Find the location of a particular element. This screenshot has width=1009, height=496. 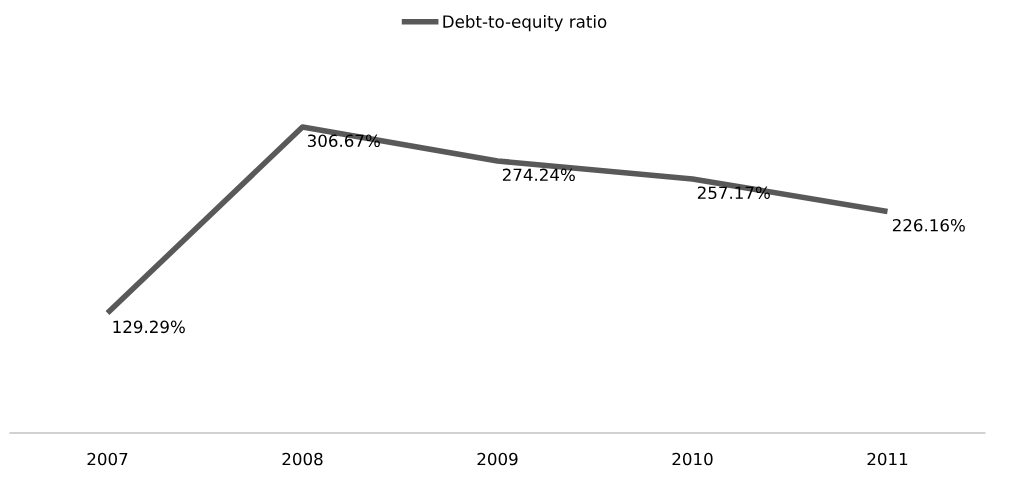

x-tick-label: 2009 is located at coordinates (497, 459).